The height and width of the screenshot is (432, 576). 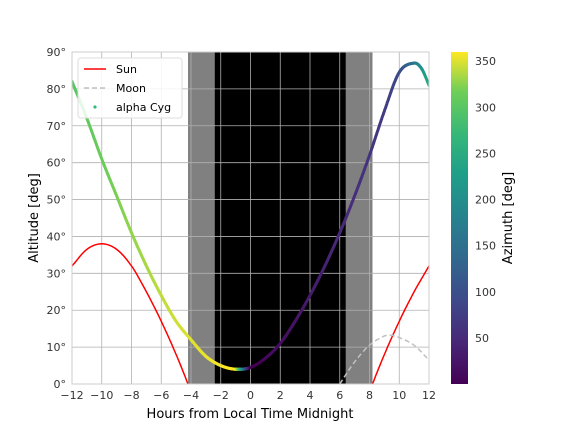 What do you see at coordinates (143, 107) in the screenshot?
I see `legend-alpha-cyg-label: alpha Cyg` at bounding box center [143, 107].